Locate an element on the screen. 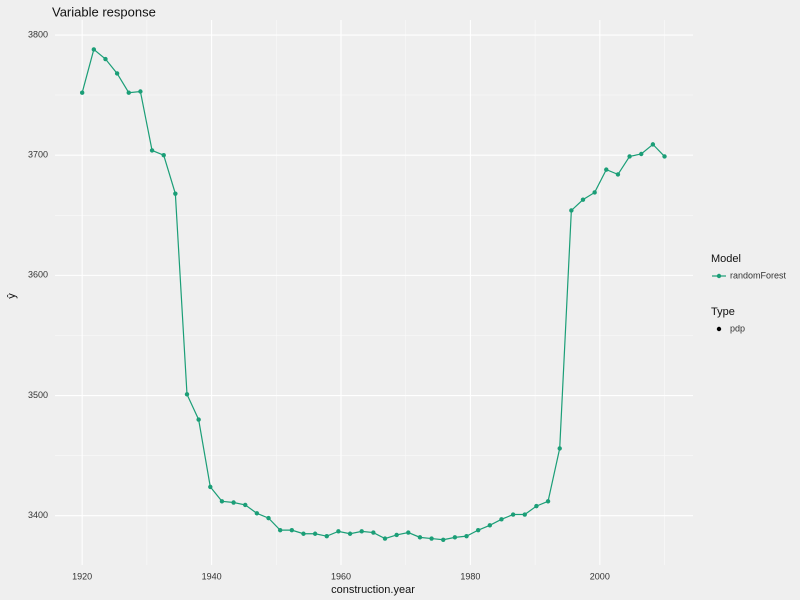 The height and width of the screenshot is (600, 800). y-axis-label: ŷ is located at coordinates (12, 296).